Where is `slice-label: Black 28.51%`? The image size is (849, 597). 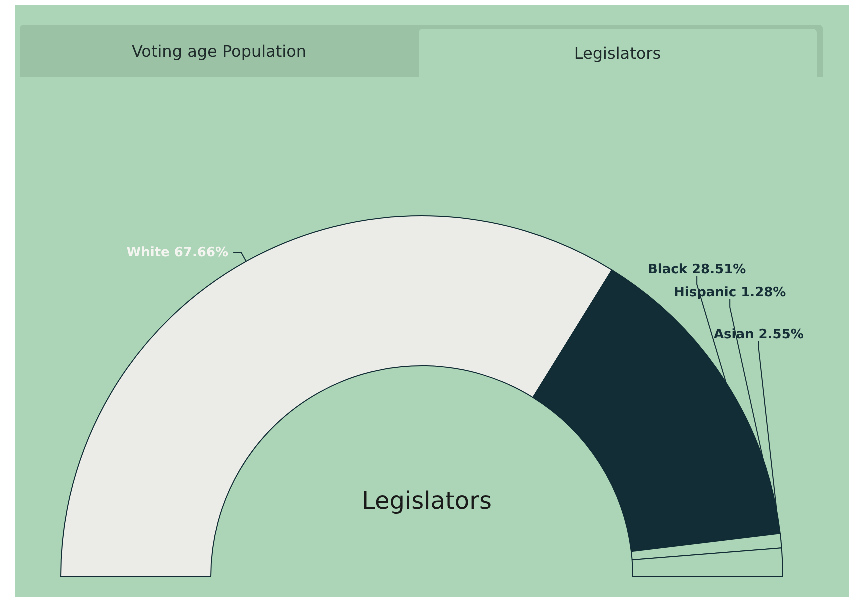
slice-label: Black 28.51% is located at coordinates (697, 270).